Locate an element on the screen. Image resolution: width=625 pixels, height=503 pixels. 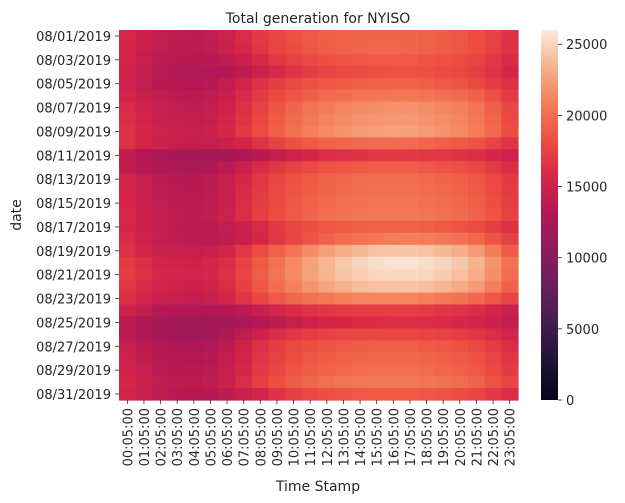
x-tick-label: 06:05:00 is located at coordinates (228, 437).